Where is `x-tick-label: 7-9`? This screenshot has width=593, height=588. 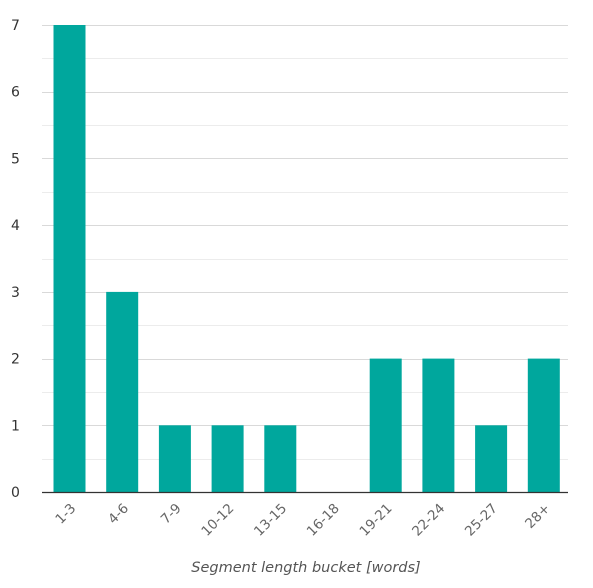 x-tick-label: 7-9 is located at coordinates (171, 514).